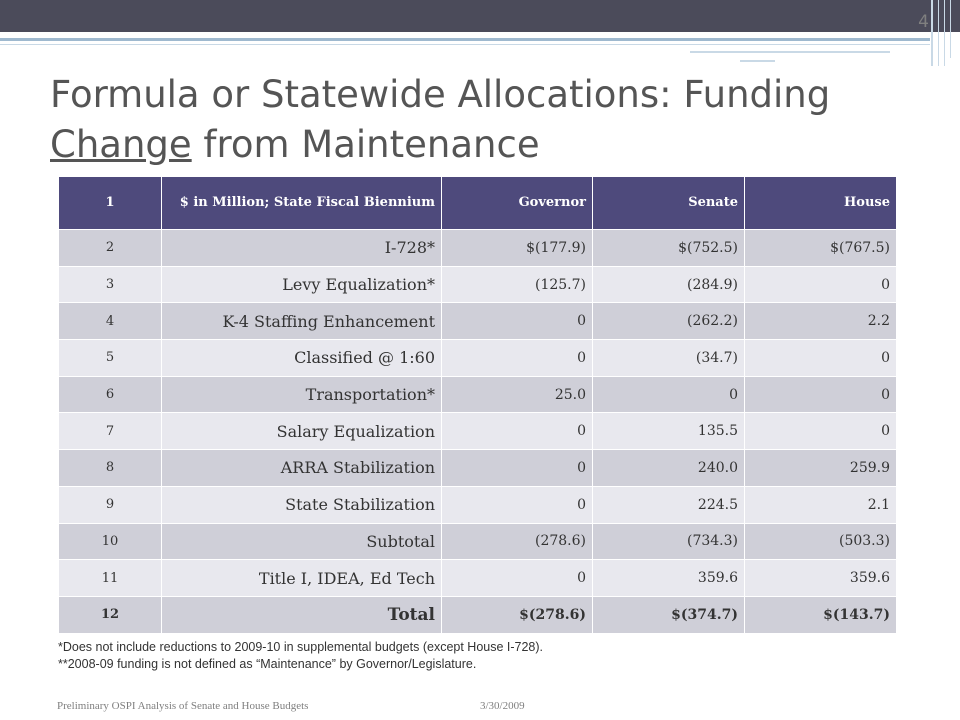  Describe the element at coordinates (517, 248) in the screenshot. I see `governor-value: $(177.9)` at that location.